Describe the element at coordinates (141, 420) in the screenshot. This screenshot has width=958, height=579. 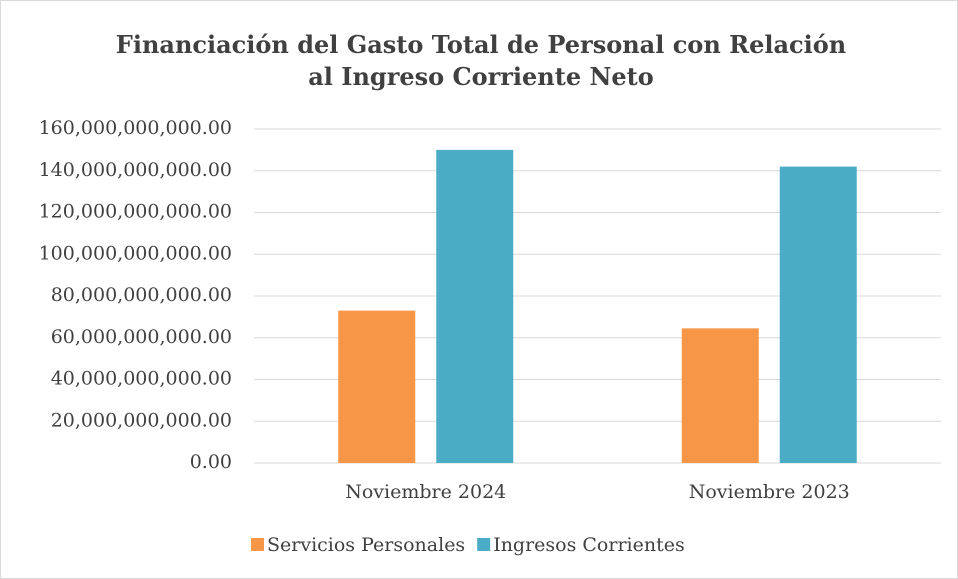
I see `y-tick-label: 20,000,000,000.00` at that location.